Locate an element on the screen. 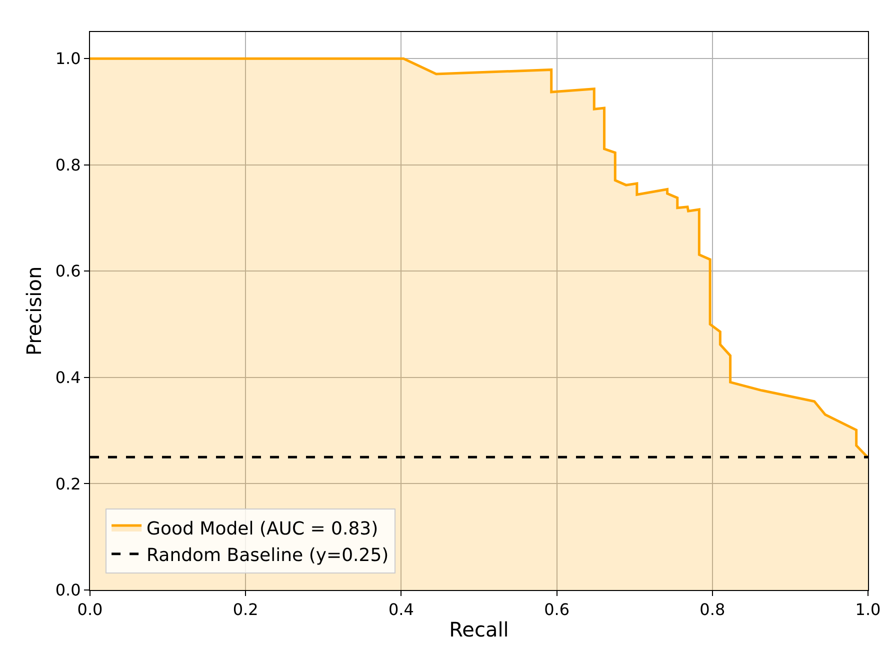  x-tick-label: 0.0 is located at coordinates (90, 610).